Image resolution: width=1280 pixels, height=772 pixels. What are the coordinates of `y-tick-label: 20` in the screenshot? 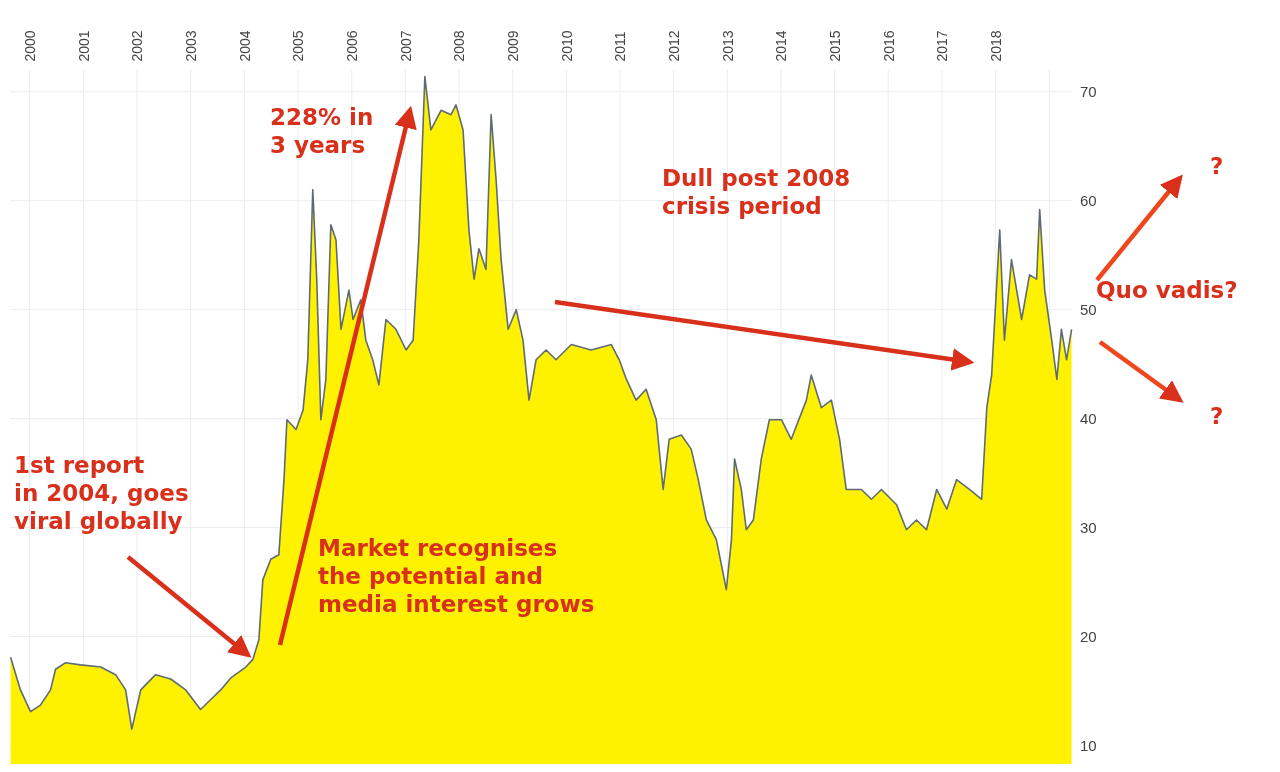 It's located at (1088, 636).